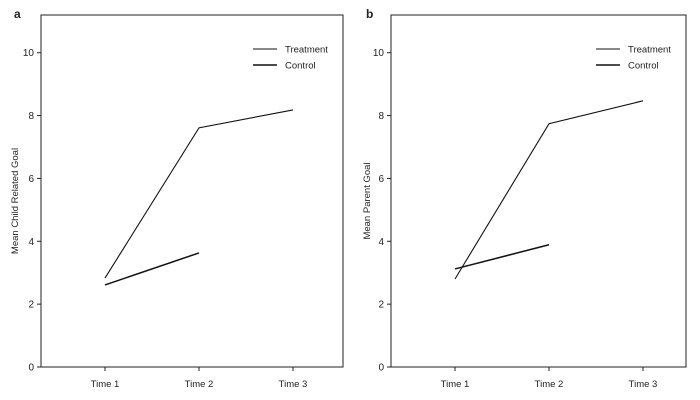 The image size is (700, 400). Describe the element at coordinates (369, 14) in the screenshot. I see `panel-label: b` at that location.